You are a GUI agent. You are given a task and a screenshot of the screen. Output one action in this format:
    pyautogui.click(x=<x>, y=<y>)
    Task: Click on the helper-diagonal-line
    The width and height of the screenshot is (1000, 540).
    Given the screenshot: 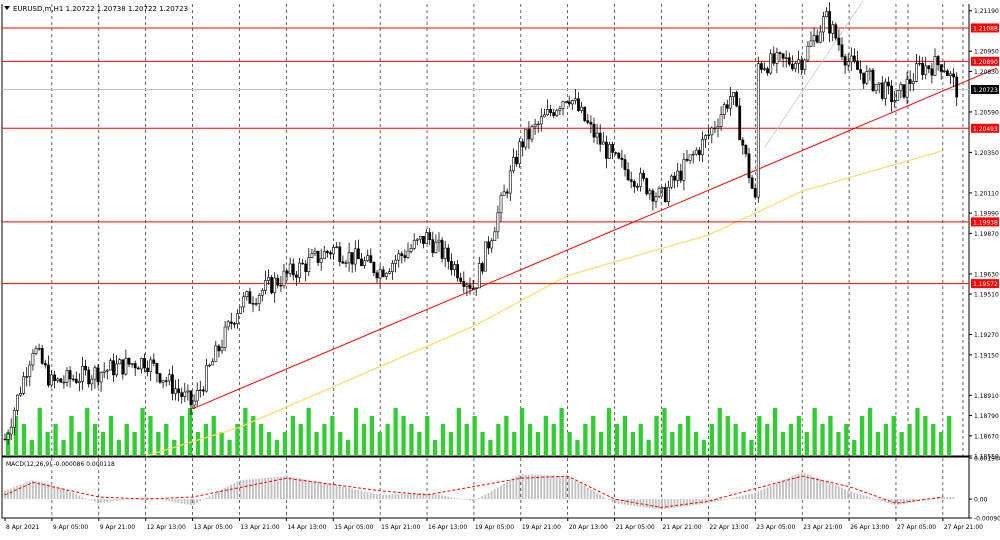 What is the action you would take?
    pyautogui.click(x=814, y=74)
    